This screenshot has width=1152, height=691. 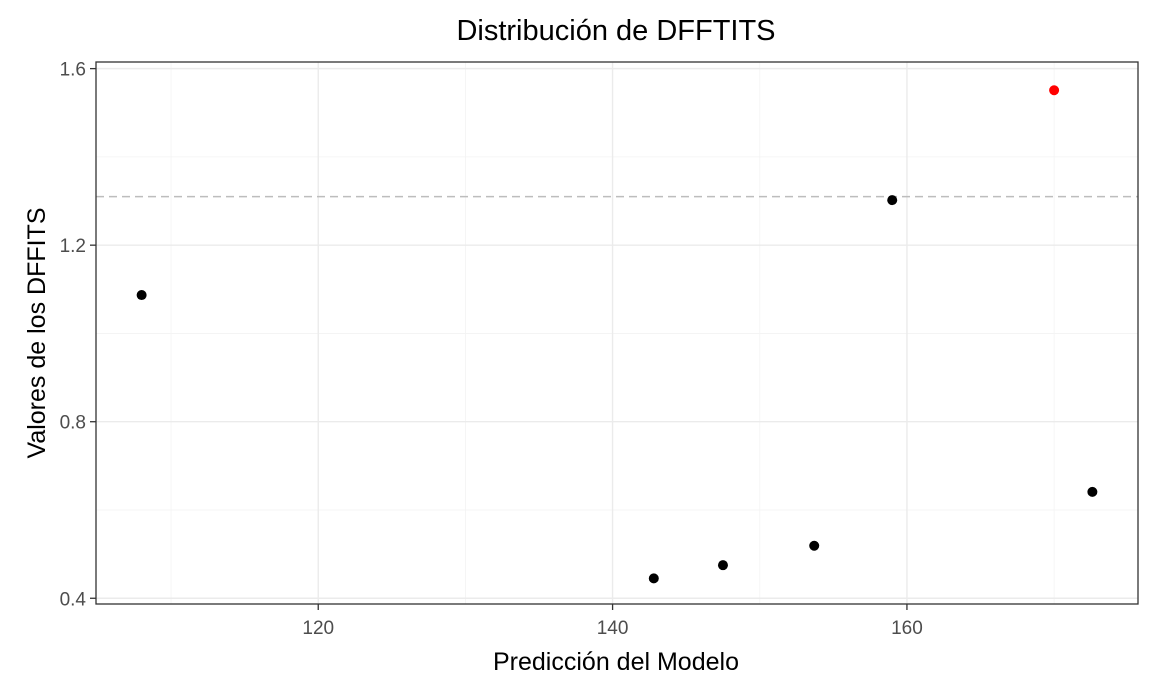 What do you see at coordinates (615, 31) in the screenshot?
I see `chart-title: Distribución de DFFTITS` at bounding box center [615, 31].